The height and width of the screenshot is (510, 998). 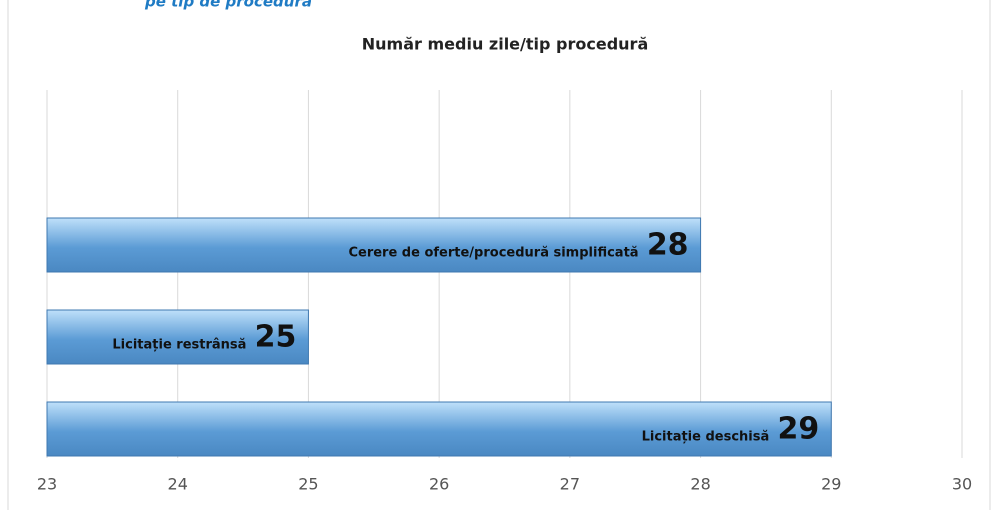 I want to click on category-label: Cerere de oferte/procedură simplificată, so click(x=493, y=253).